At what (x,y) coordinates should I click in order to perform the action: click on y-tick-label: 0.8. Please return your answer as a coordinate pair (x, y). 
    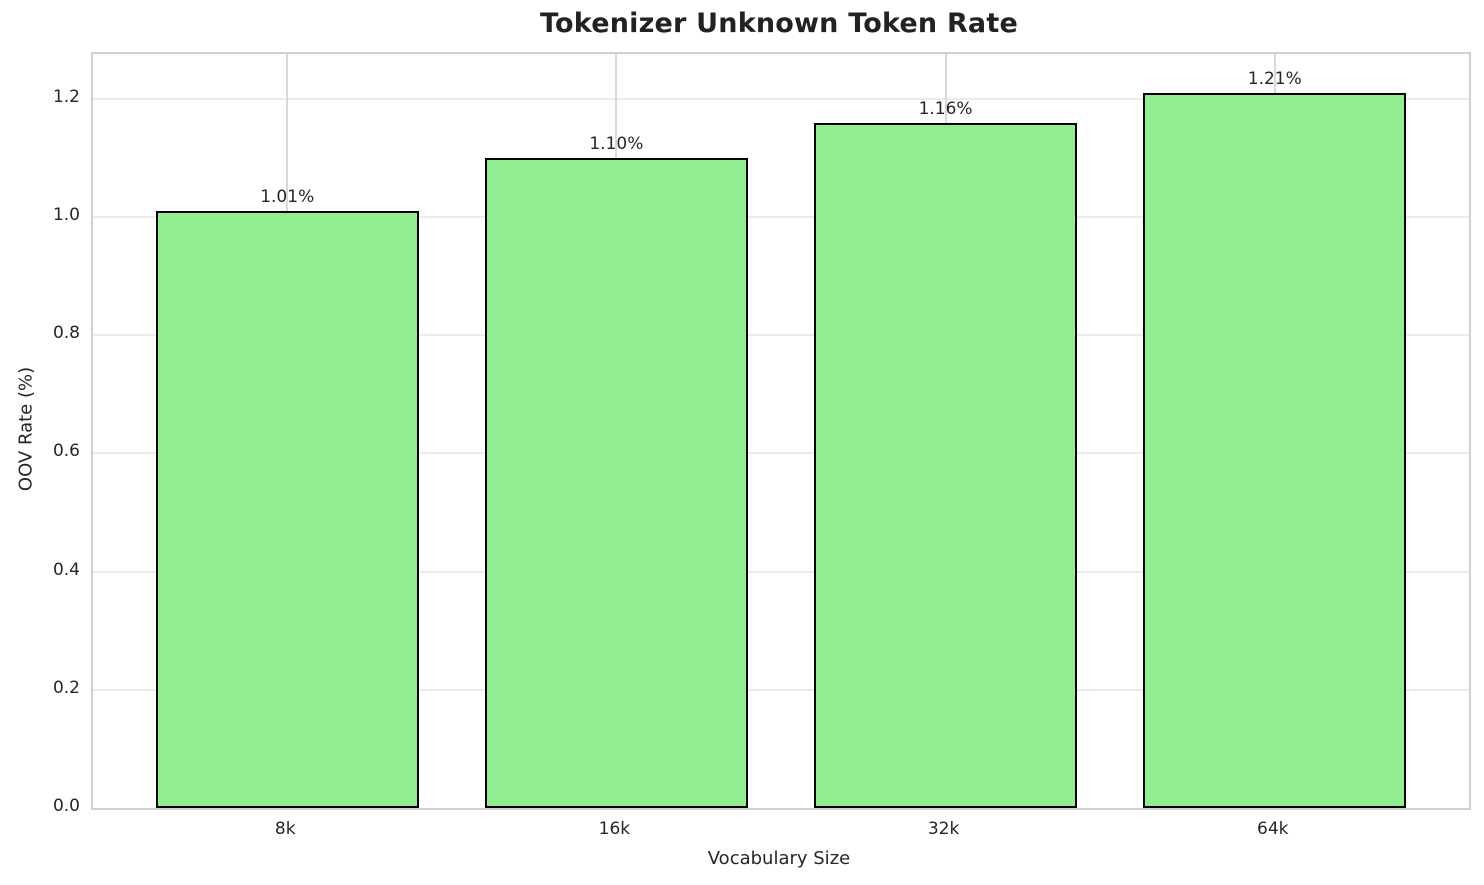
    Looking at the image, I should click on (66, 333).